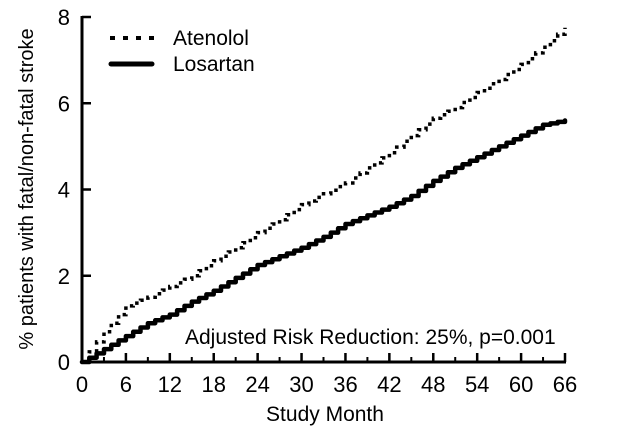 The image size is (626, 433). What do you see at coordinates (301, 384) in the screenshot?
I see `x-tick-label-30: 30` at bounding box center [301, 384].